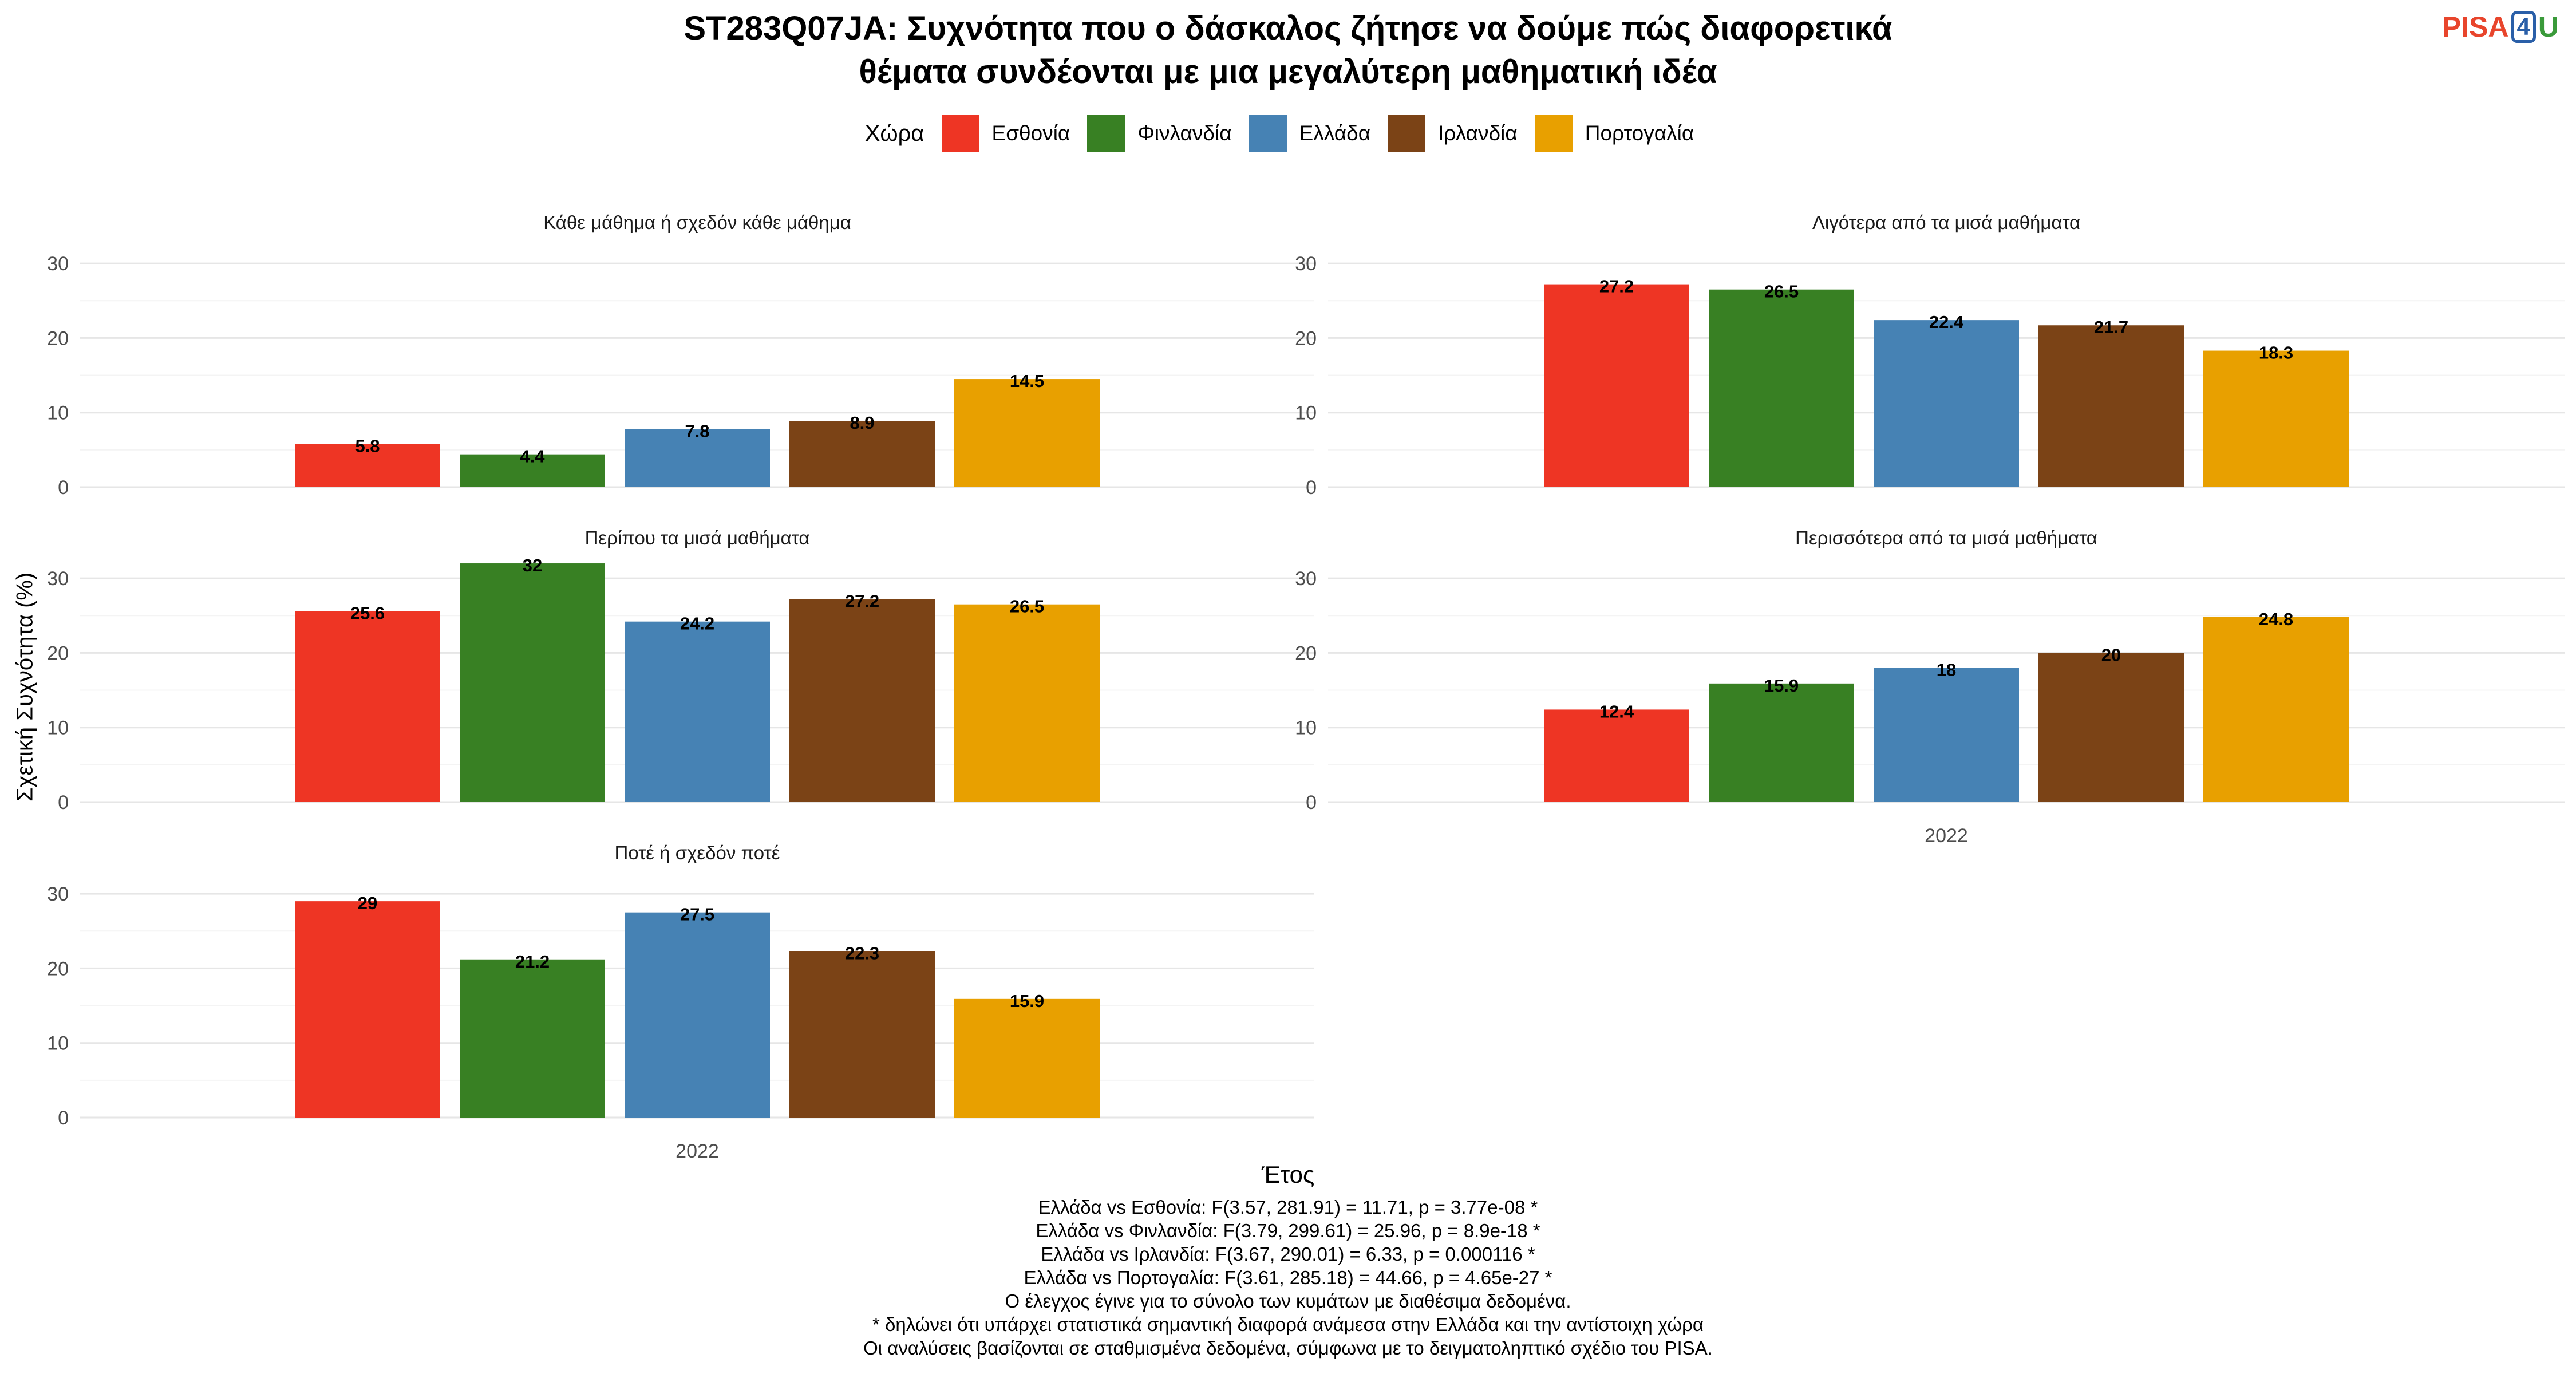 This screenshot has height=1374, width=2576. Describe the element at coordinates (2475, 27) in the screenshot. I see `logo-pisa-text: PISA` at that location.